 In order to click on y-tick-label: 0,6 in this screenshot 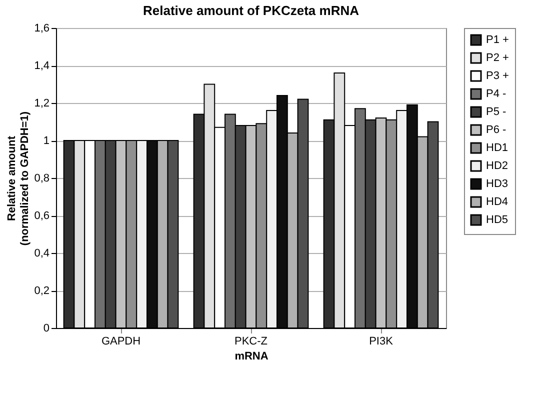, I will do `click(42, 216)`.